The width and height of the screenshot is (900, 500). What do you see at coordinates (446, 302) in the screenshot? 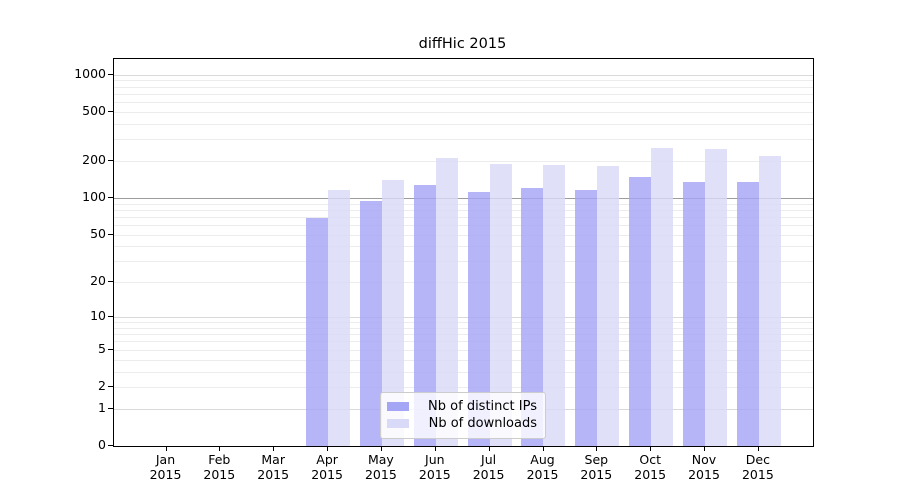
I see `bar-downloads-jun` at bounding box center [446, 302].